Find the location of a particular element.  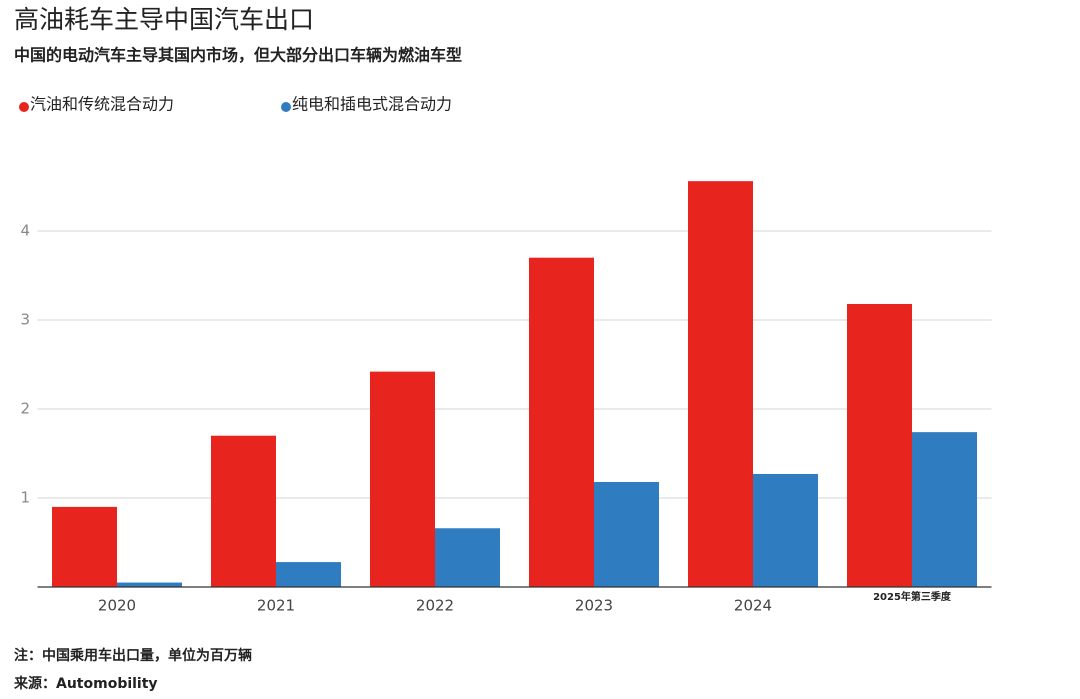

x-tick-label: 2020 is located at coordinates (117, 606).